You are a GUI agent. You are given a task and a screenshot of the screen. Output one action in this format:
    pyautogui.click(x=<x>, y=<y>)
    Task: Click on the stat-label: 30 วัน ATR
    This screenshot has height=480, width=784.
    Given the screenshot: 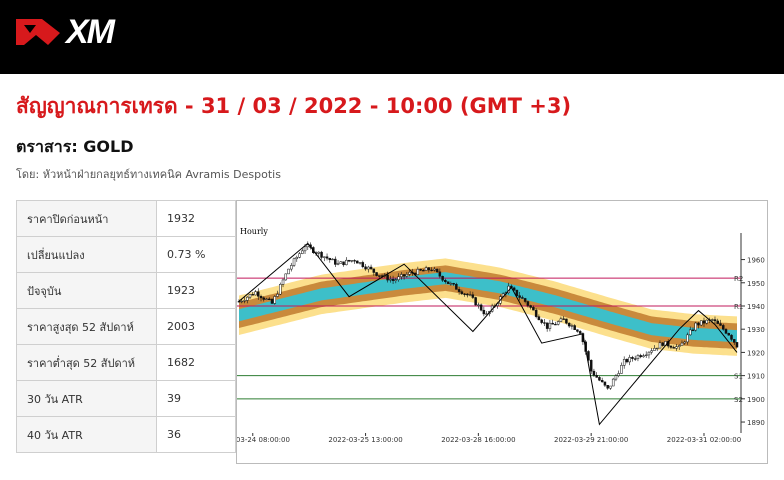 What is the action you would take?
    pyautogui.click(x=86, y=398)
    